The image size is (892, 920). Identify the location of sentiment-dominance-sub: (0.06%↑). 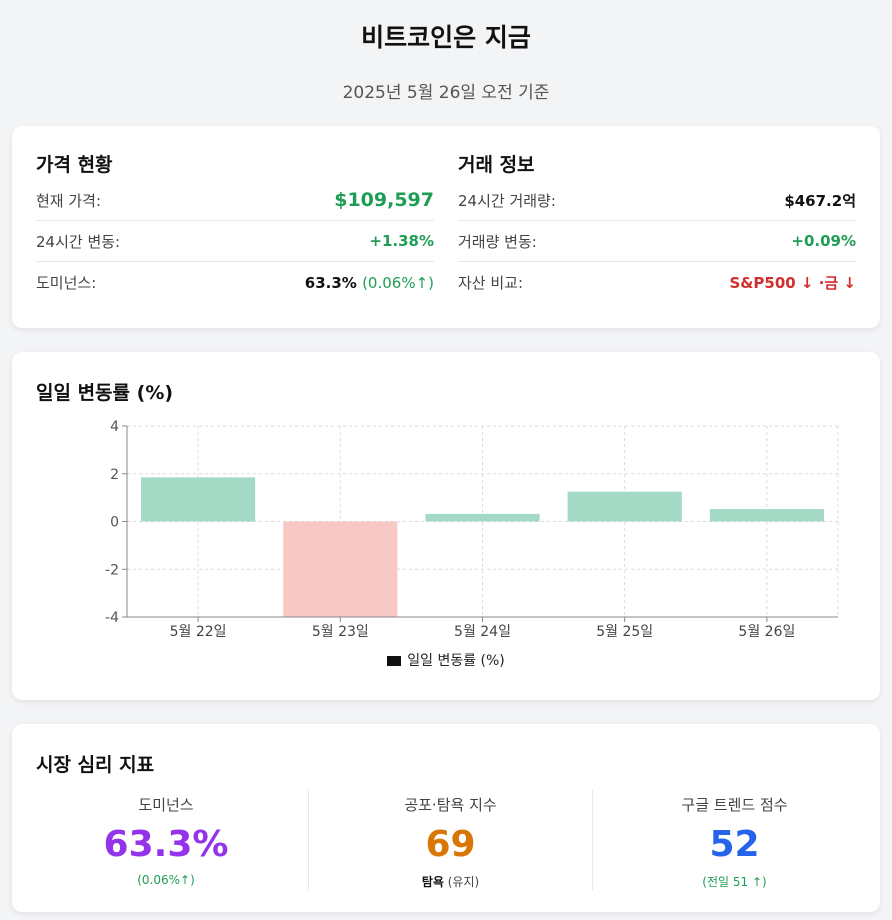
(166, 880).